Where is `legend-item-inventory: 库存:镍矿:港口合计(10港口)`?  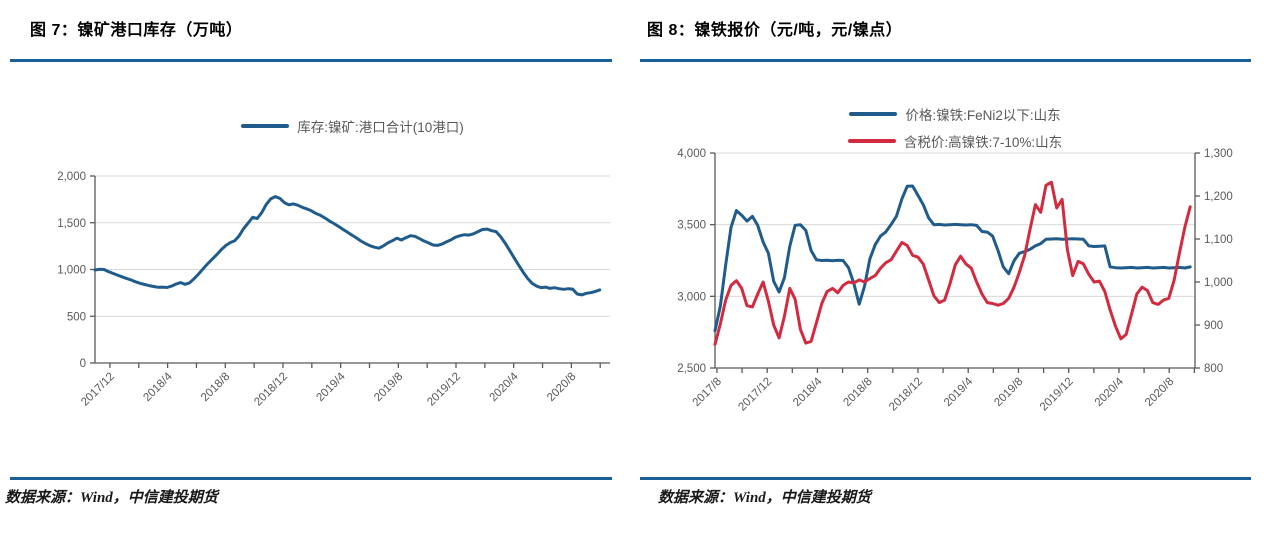 legend-item-inventory: 库存:镍矿:港口合计(10港口) is located at coordinates (352, 126).